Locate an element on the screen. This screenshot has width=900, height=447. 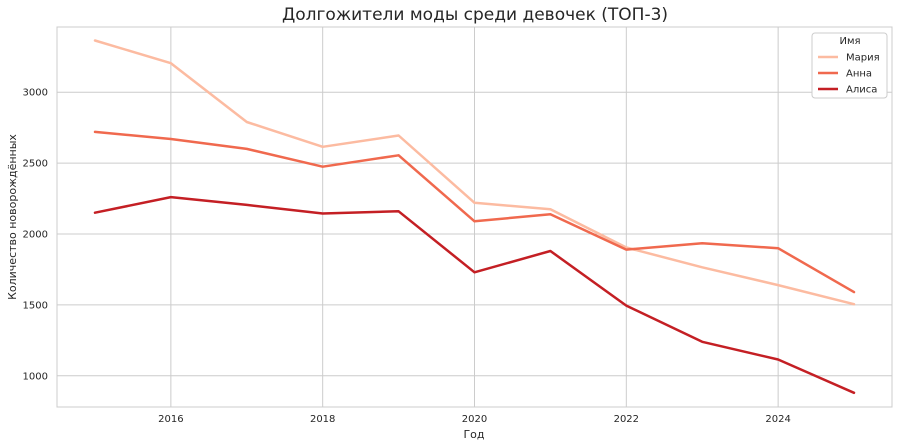
legend-items: Мария Анна Алиса is located at coordinates (849, 74).